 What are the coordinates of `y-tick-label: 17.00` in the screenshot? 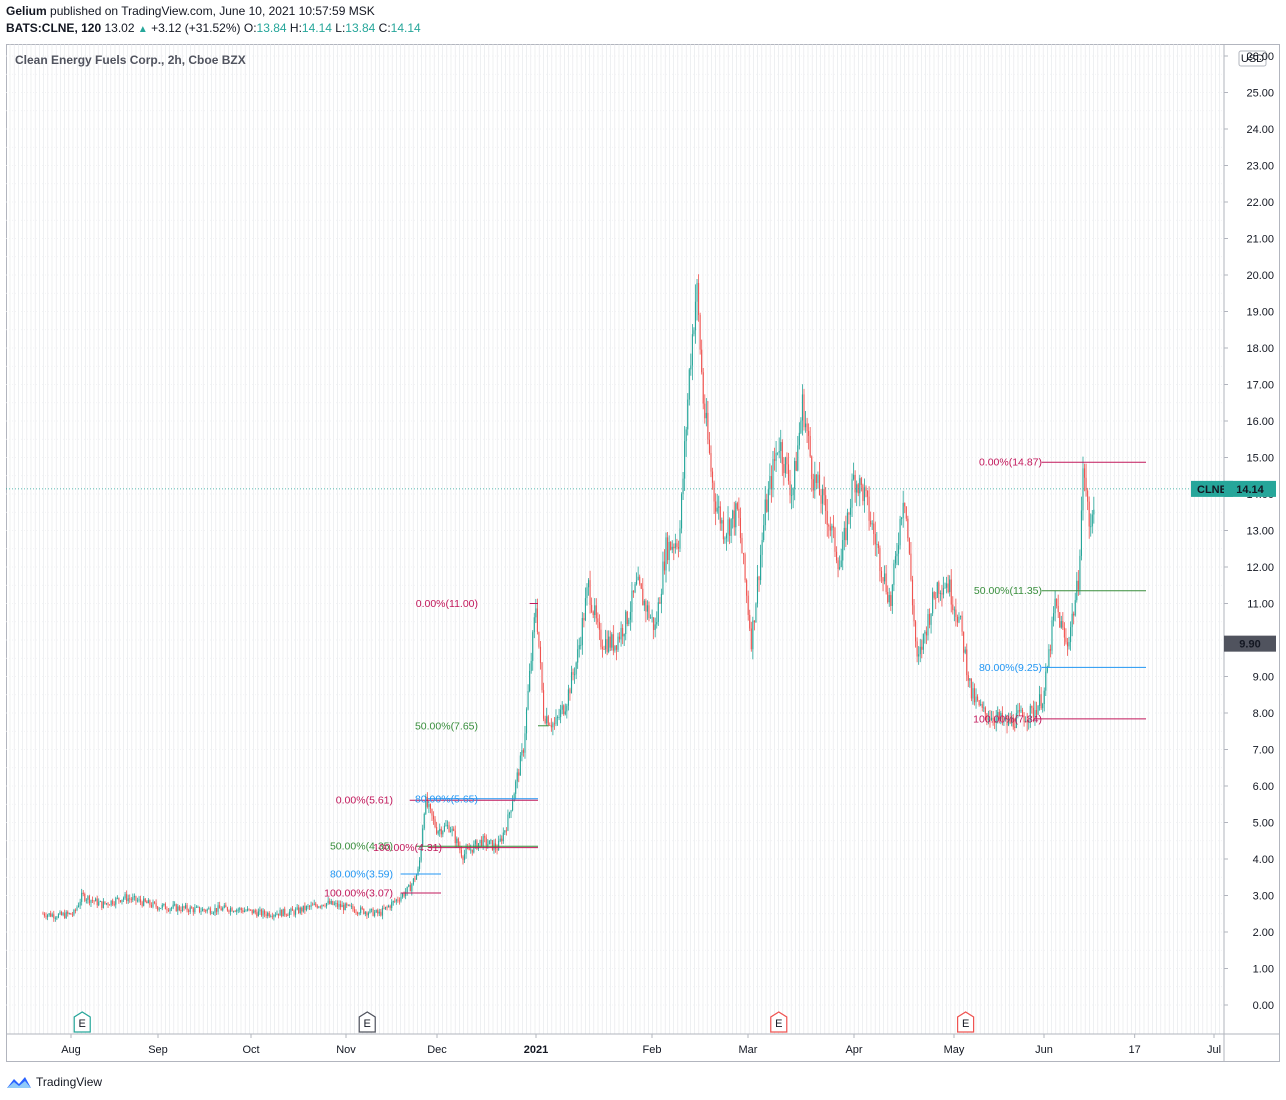 It's located at (1260, 386).